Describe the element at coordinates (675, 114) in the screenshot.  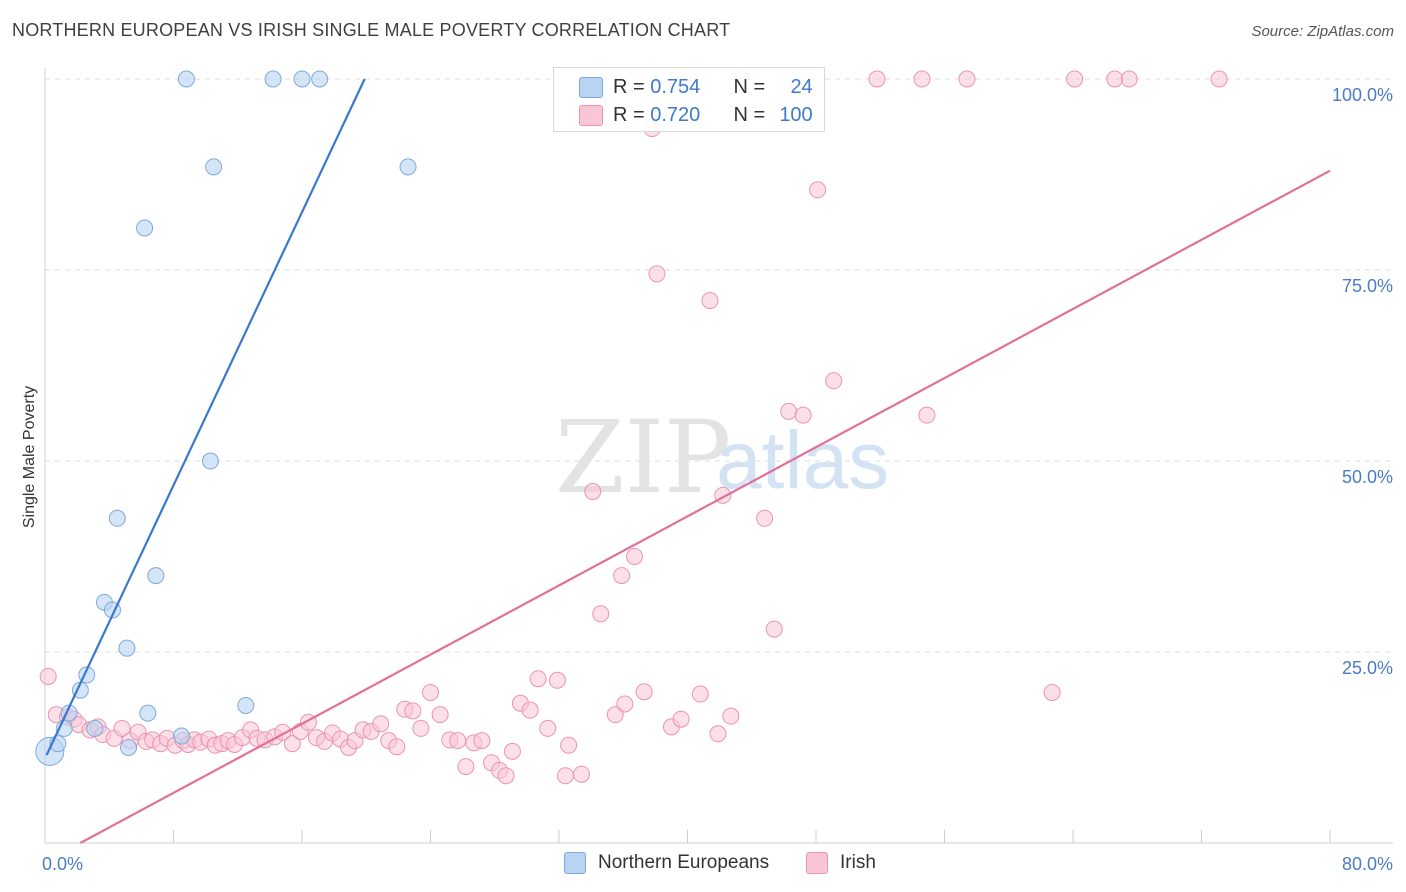
I see `legend-r-value: 0.720` at that location.